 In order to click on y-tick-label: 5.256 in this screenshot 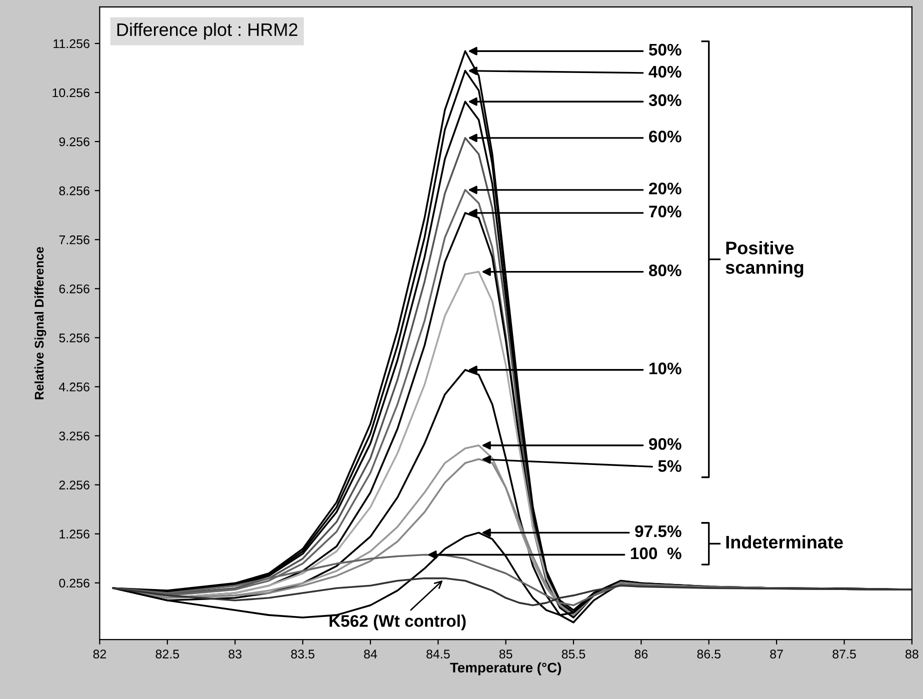, I will do `click(74, 338)`.